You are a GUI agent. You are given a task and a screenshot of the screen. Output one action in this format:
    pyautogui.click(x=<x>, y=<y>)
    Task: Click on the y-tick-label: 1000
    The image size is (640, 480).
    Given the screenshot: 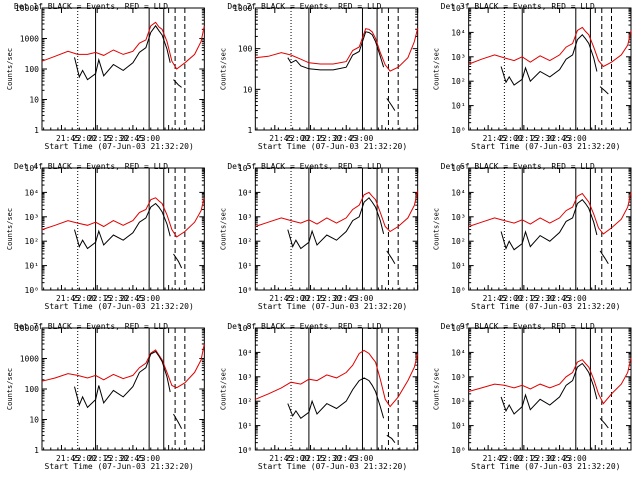 What is the action you would take?
    pyautogui.click(x=242, y=8)
    